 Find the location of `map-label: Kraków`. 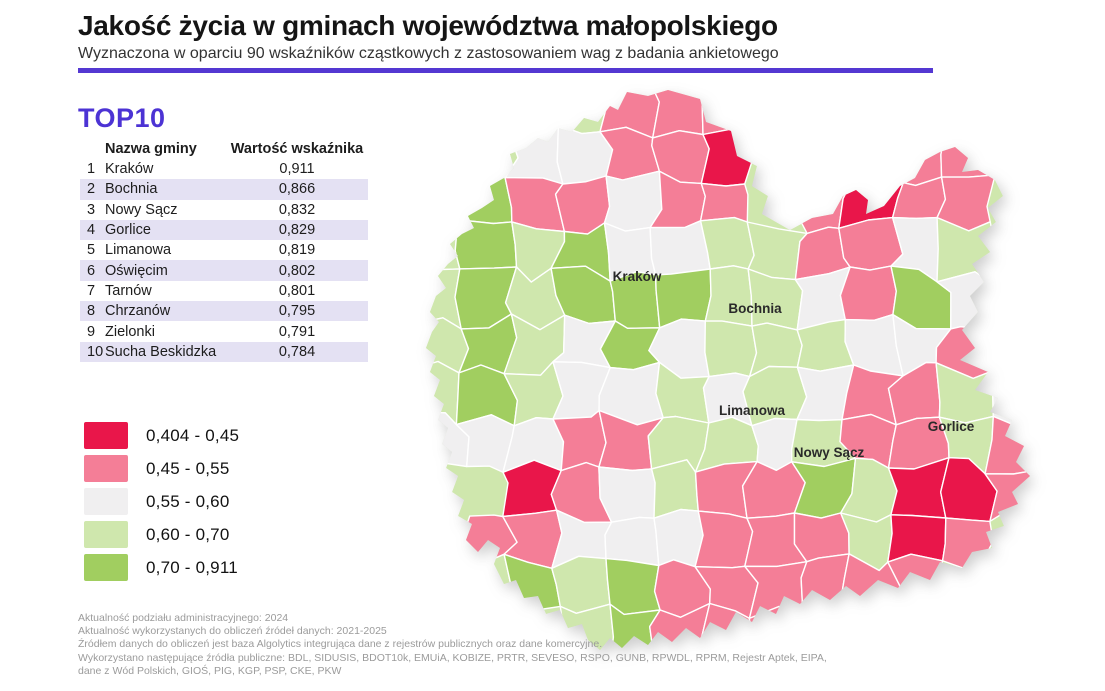

map-label: Kraków is located at coordinates (637, 276).